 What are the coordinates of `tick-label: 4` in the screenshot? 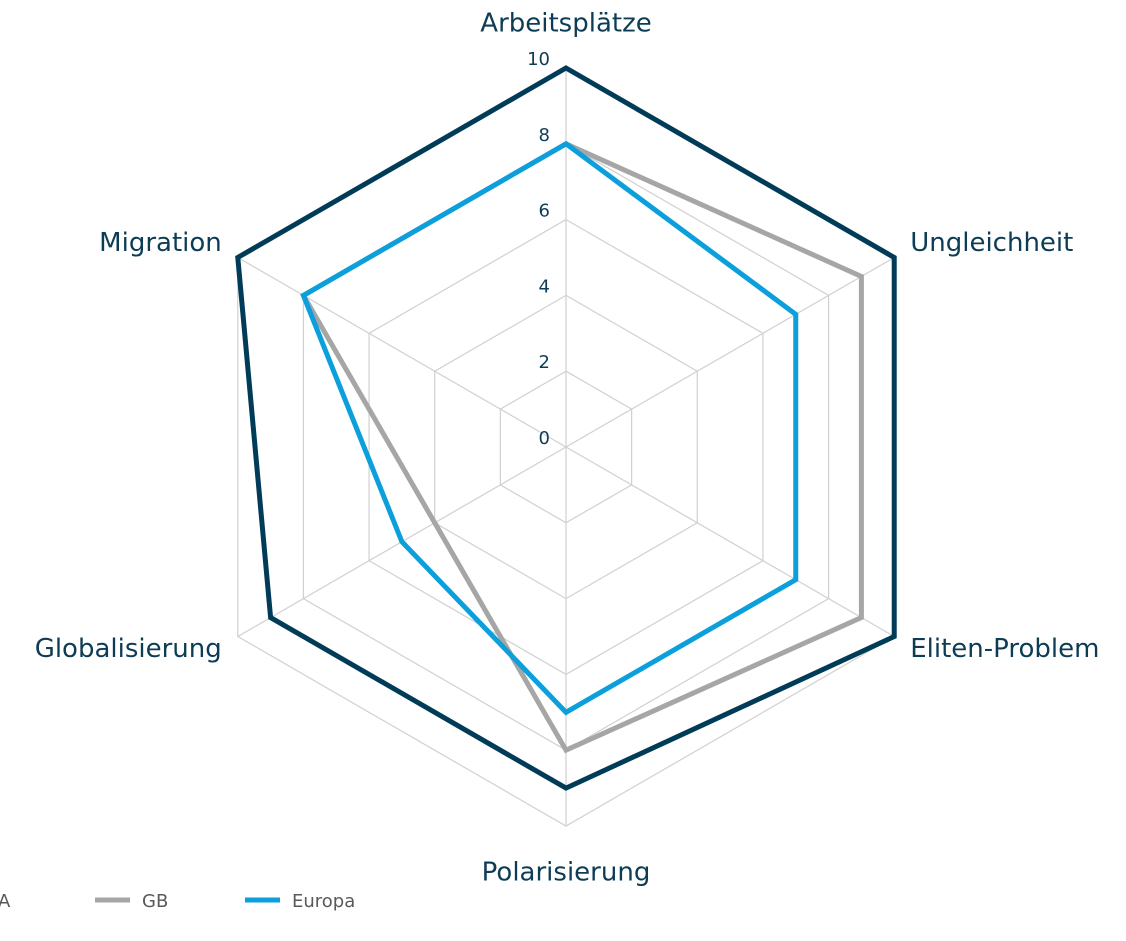 It's located at (544, 286).